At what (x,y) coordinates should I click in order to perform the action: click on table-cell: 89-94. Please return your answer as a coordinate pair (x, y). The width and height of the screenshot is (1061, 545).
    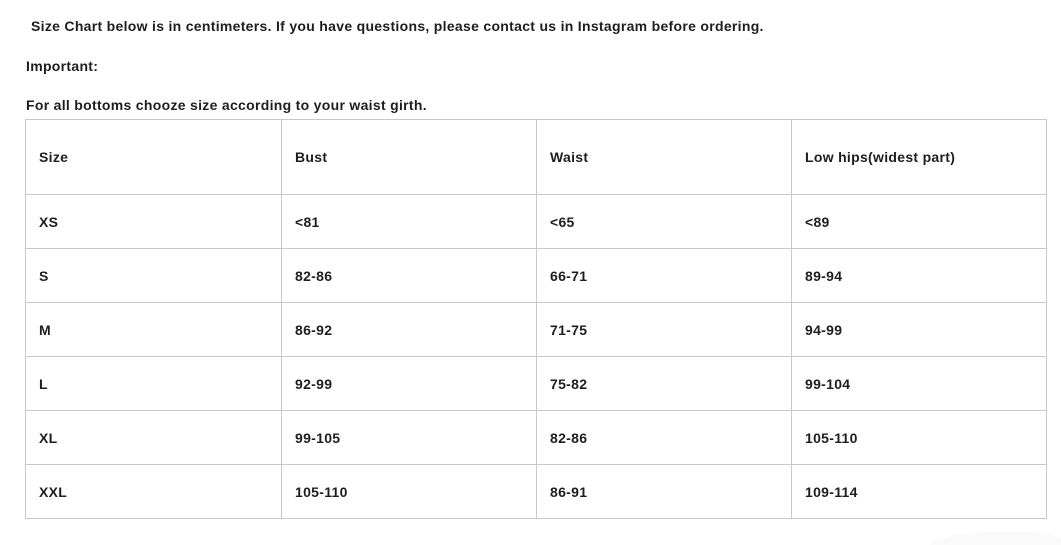
    Looking at the image, I should click on (919, 275).